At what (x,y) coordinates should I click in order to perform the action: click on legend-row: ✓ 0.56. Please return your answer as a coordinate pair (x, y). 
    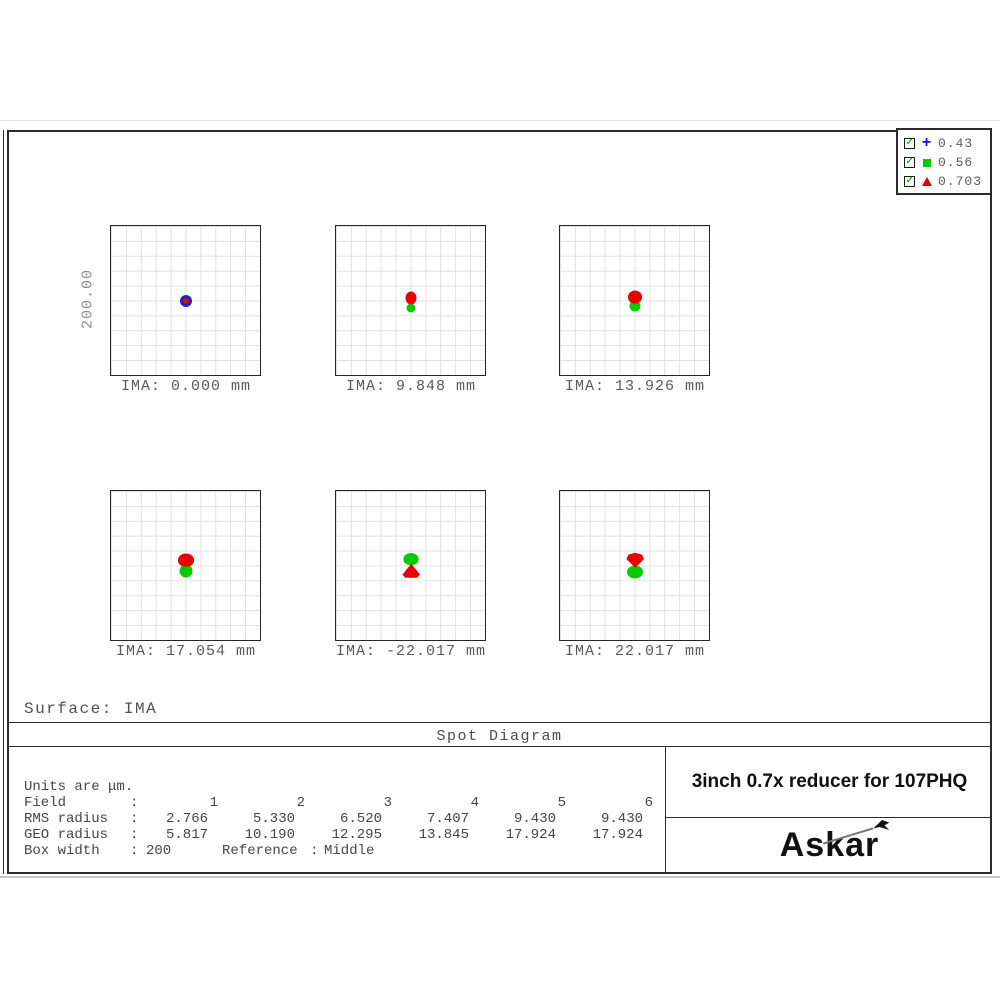
    Looking at the image, I should click on (947, 162).